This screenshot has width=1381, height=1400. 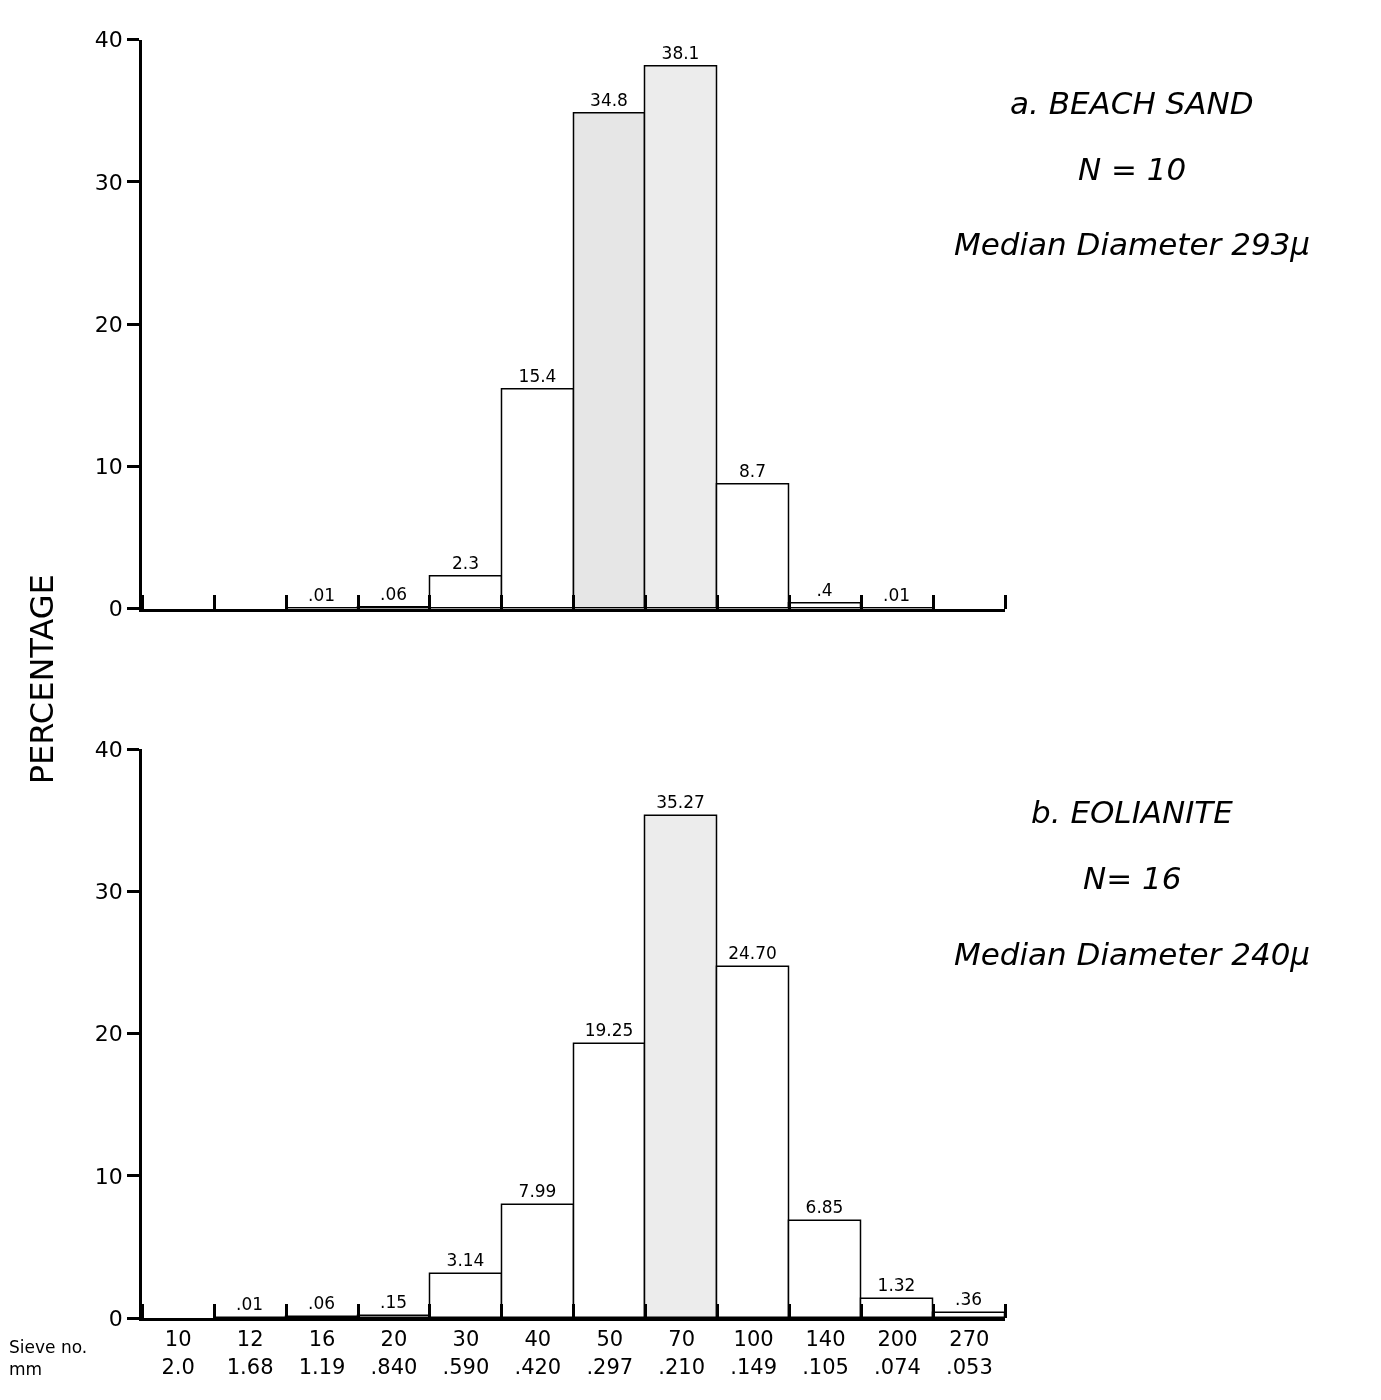 I want to click on x-tick-label: 50 .297, so click(x=610, y=1353).